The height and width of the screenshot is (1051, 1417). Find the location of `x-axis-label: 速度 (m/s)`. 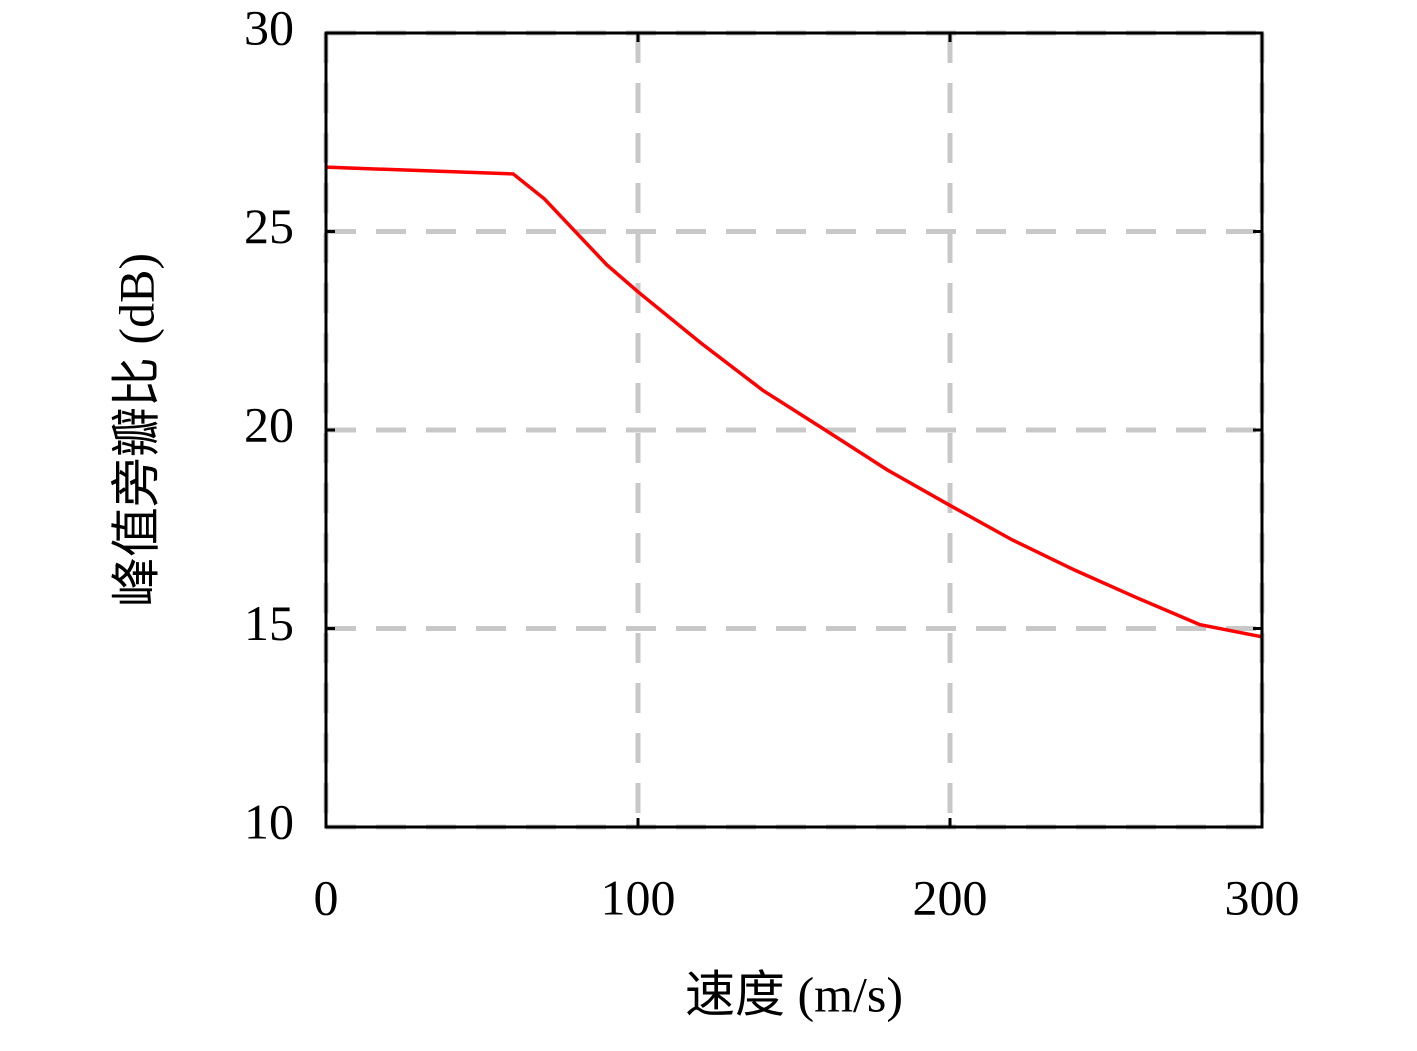

x-axis-label: 速度 (m/s) is located at coordinates (794, 994).